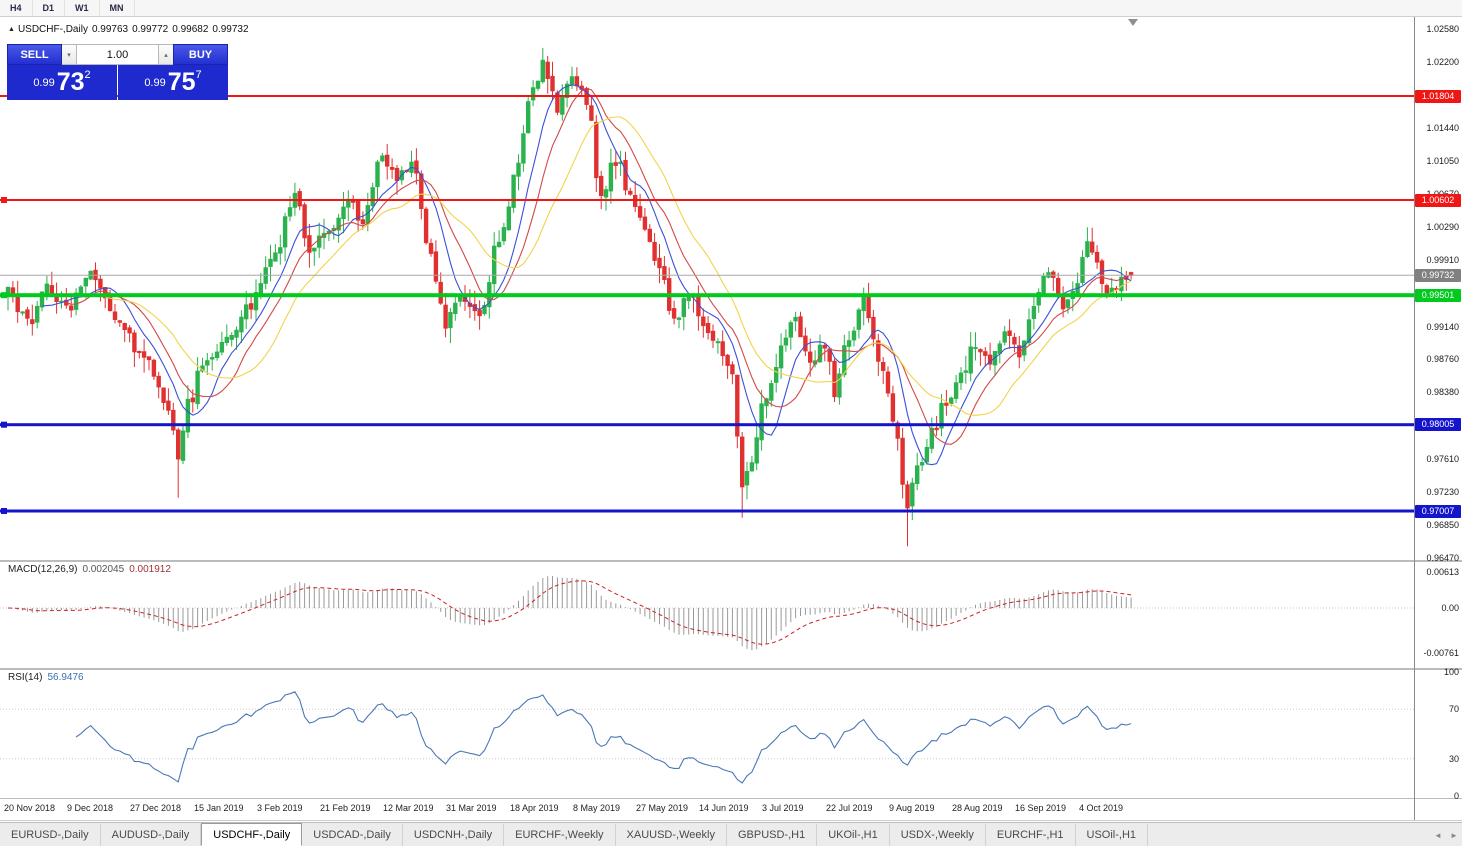 The height and width of the screenshot is (846, 1462). What do you see at coordinates (87, 75) in the screenshot?
I see `sell-price-pipette: 2` at bounding box center [87, 75].